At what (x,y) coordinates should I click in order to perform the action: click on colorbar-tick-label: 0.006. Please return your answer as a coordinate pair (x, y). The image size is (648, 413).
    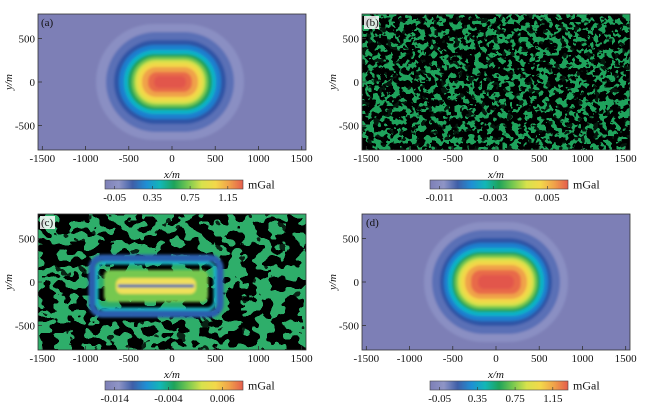
    Looking at the image, I should click on (222, 399).